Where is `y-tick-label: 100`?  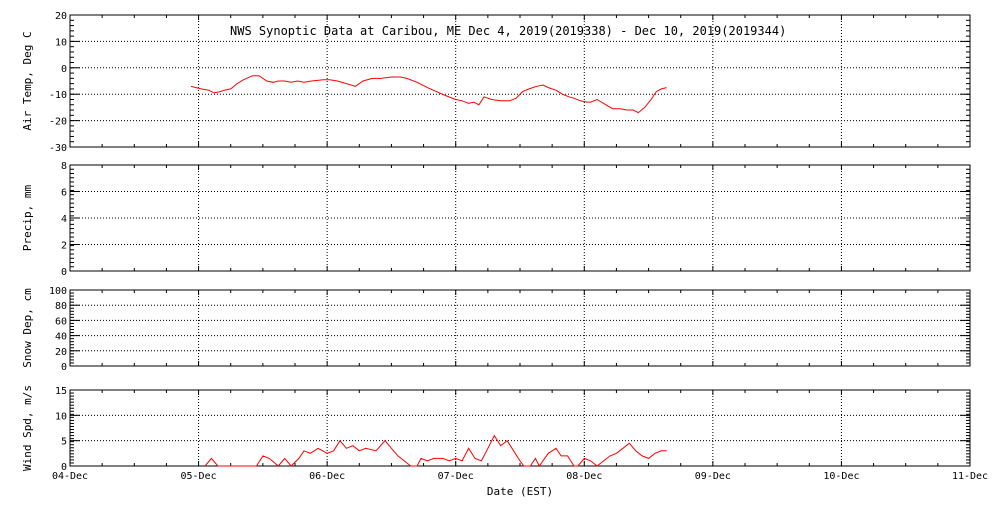
y-tick-label: 100 is located at coordinates (58, 291).